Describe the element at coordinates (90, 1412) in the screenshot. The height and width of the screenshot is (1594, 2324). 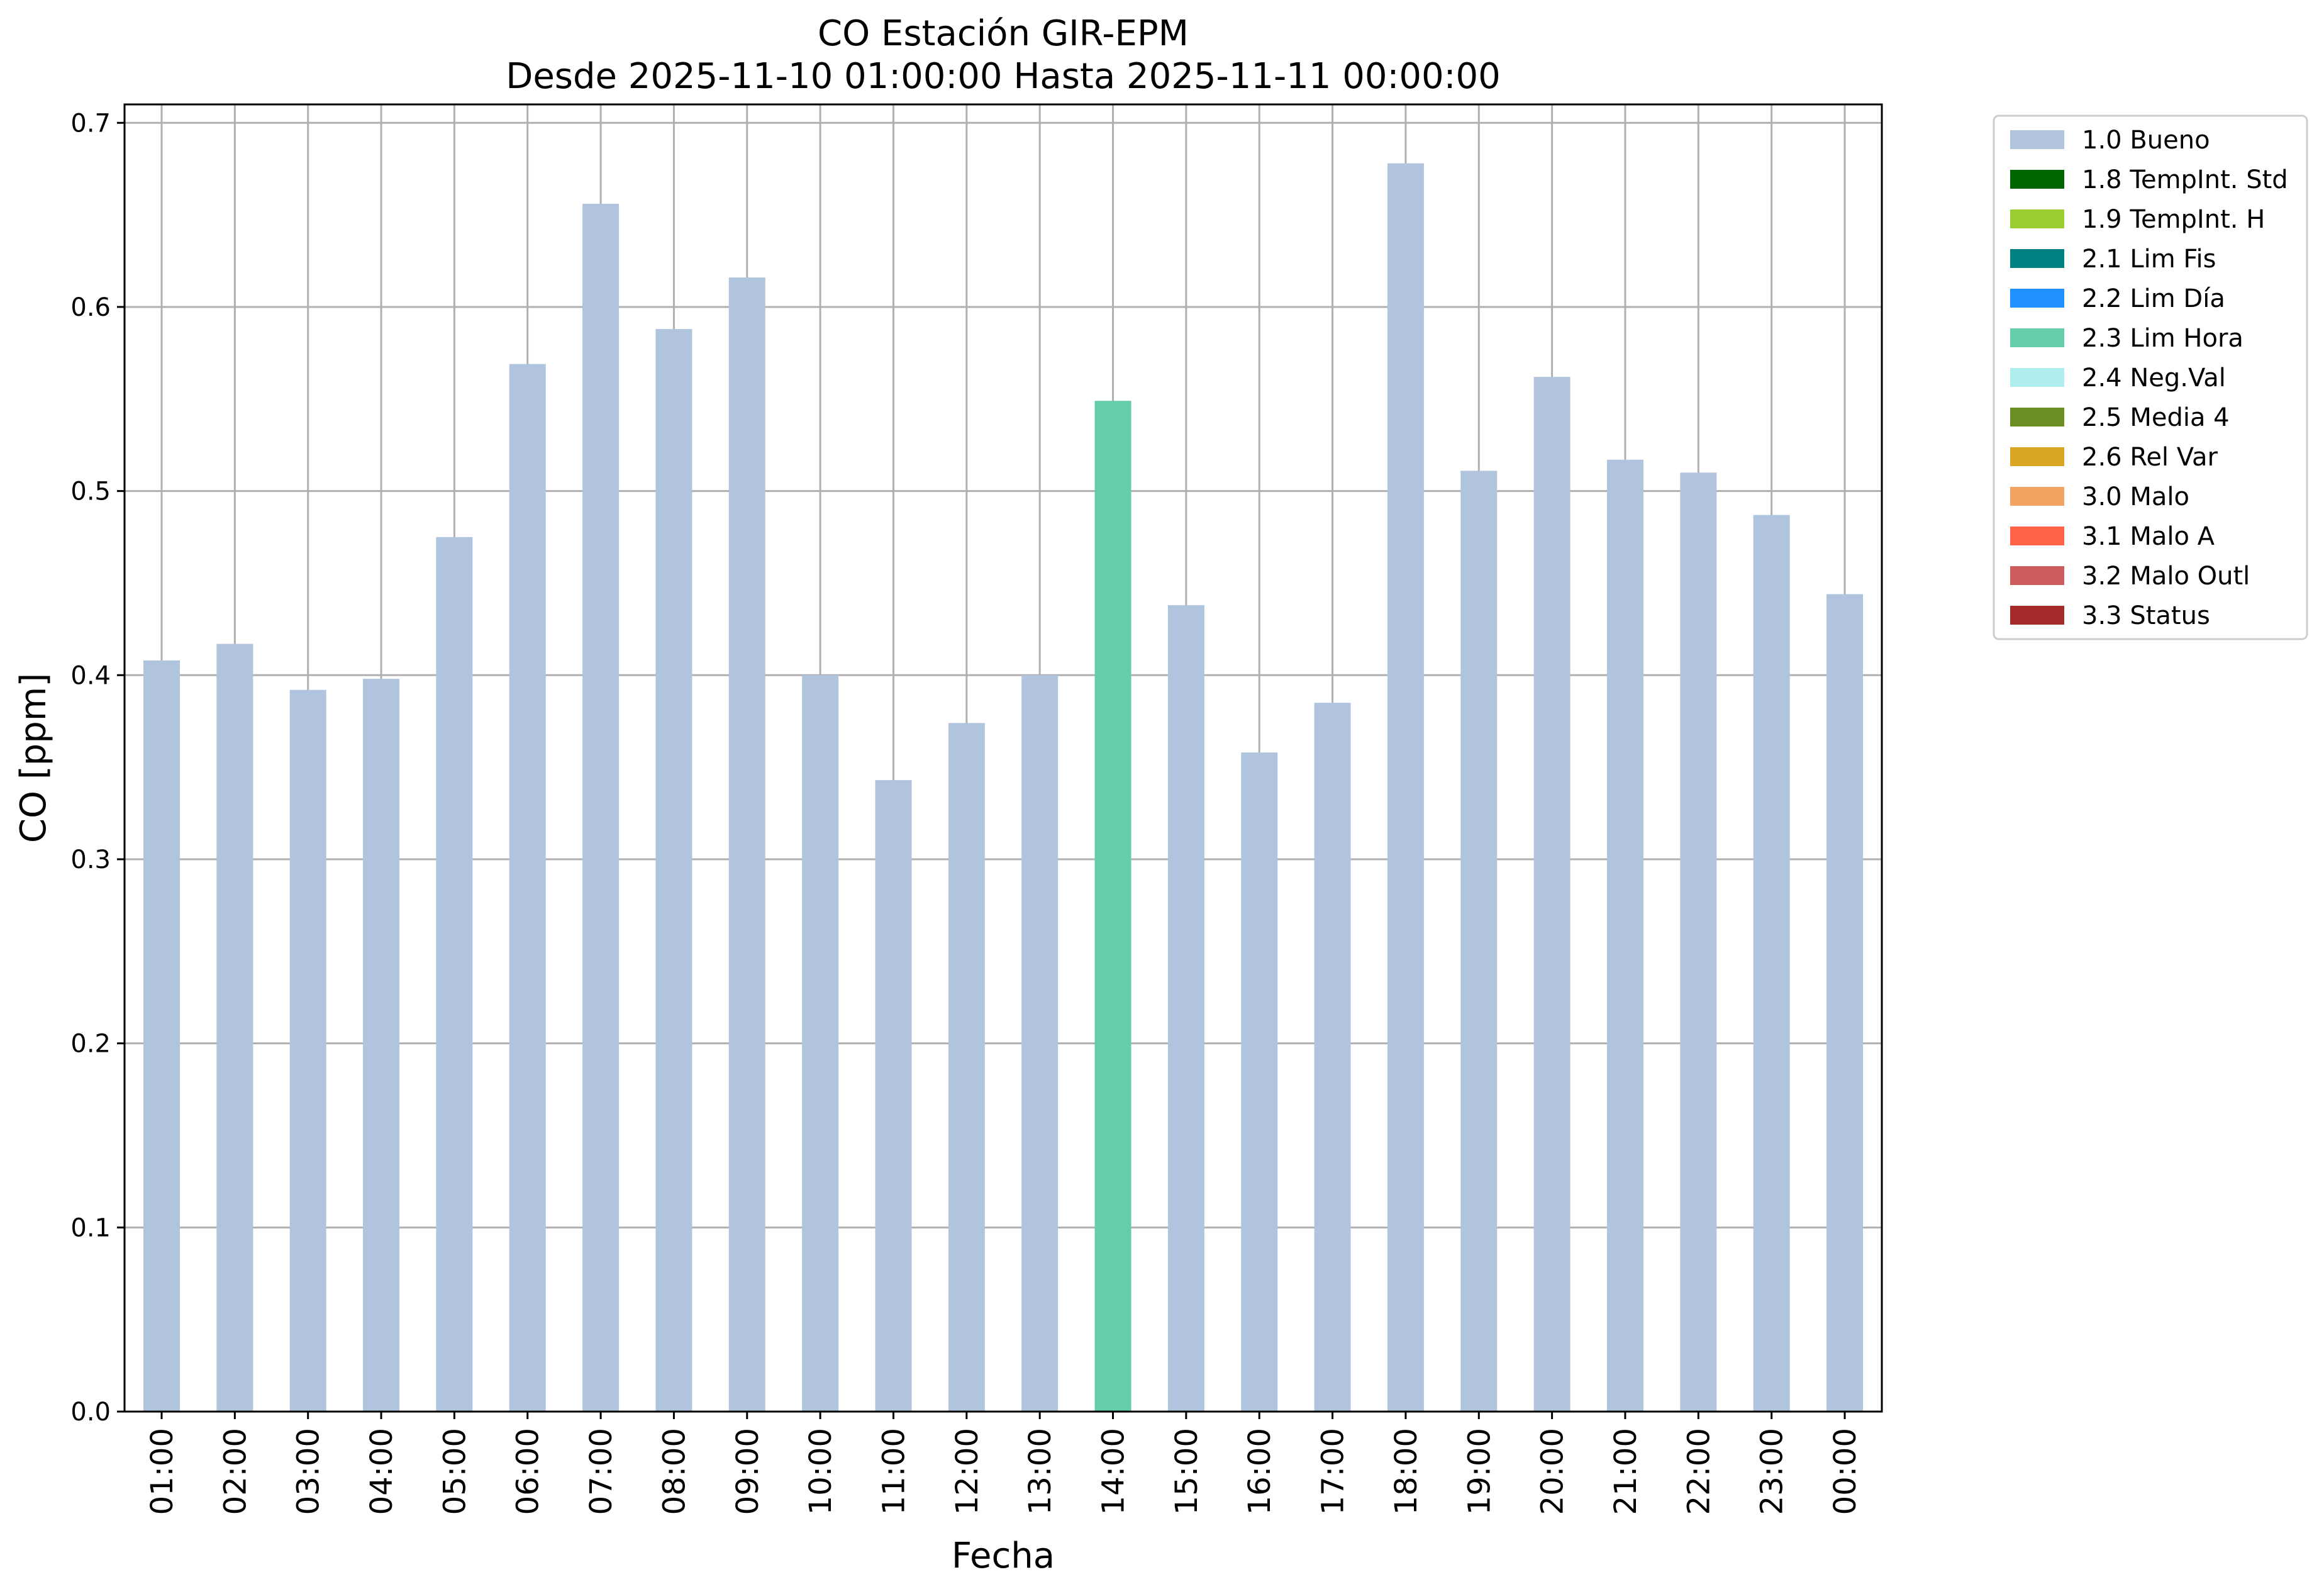
I see `y-tick-label: 0.0` at that location.